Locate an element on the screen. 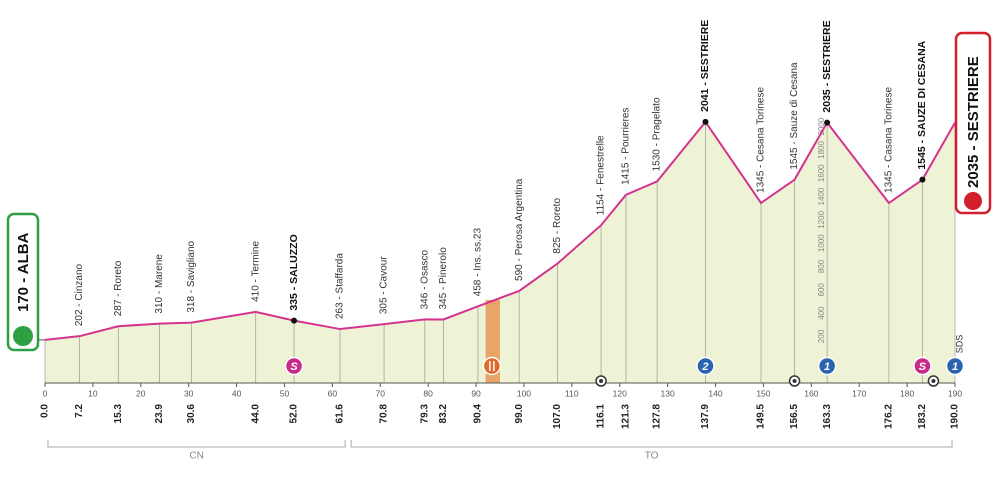 This screenshot has width=1000, height=477. km-label: 7.2 is located at coordinates (79, 411).